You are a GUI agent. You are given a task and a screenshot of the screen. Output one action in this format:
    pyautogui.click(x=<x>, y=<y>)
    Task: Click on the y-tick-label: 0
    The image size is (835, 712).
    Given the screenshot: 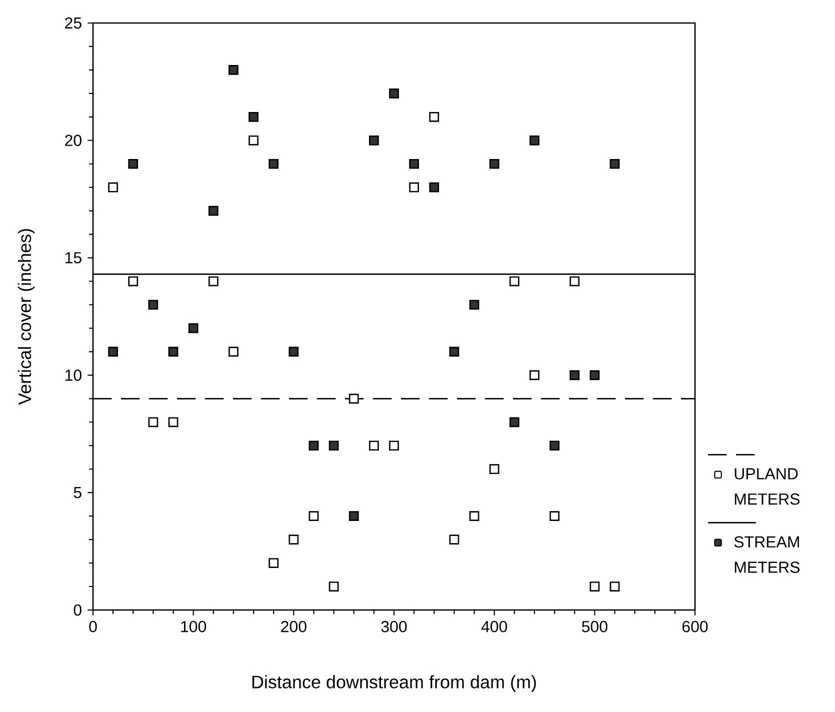 What is the action you would take?
    pyautogui.click(x=78, y=610)
    